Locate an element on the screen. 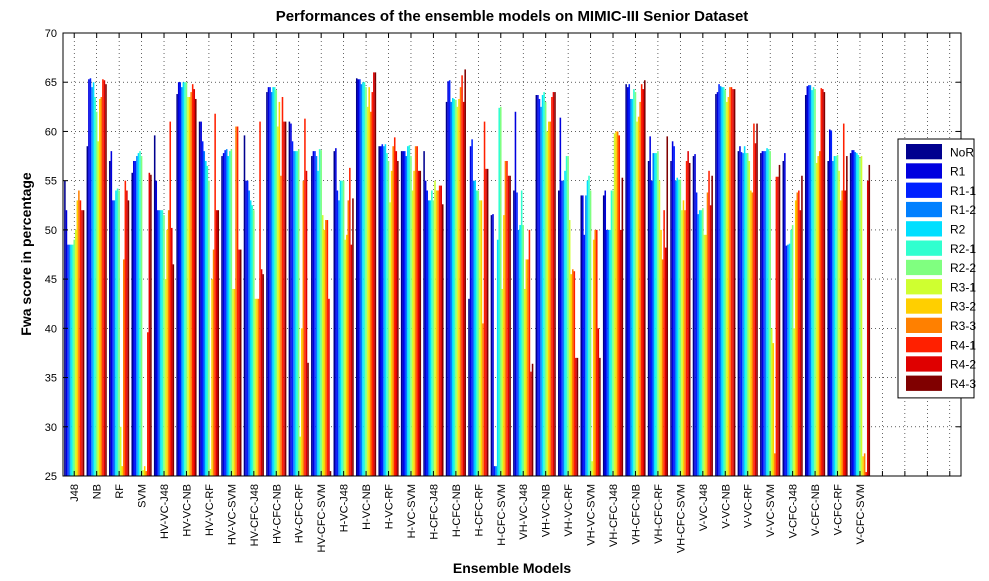  x-tick-label: VH-VC-SVM is located at coordinates (592, 515).